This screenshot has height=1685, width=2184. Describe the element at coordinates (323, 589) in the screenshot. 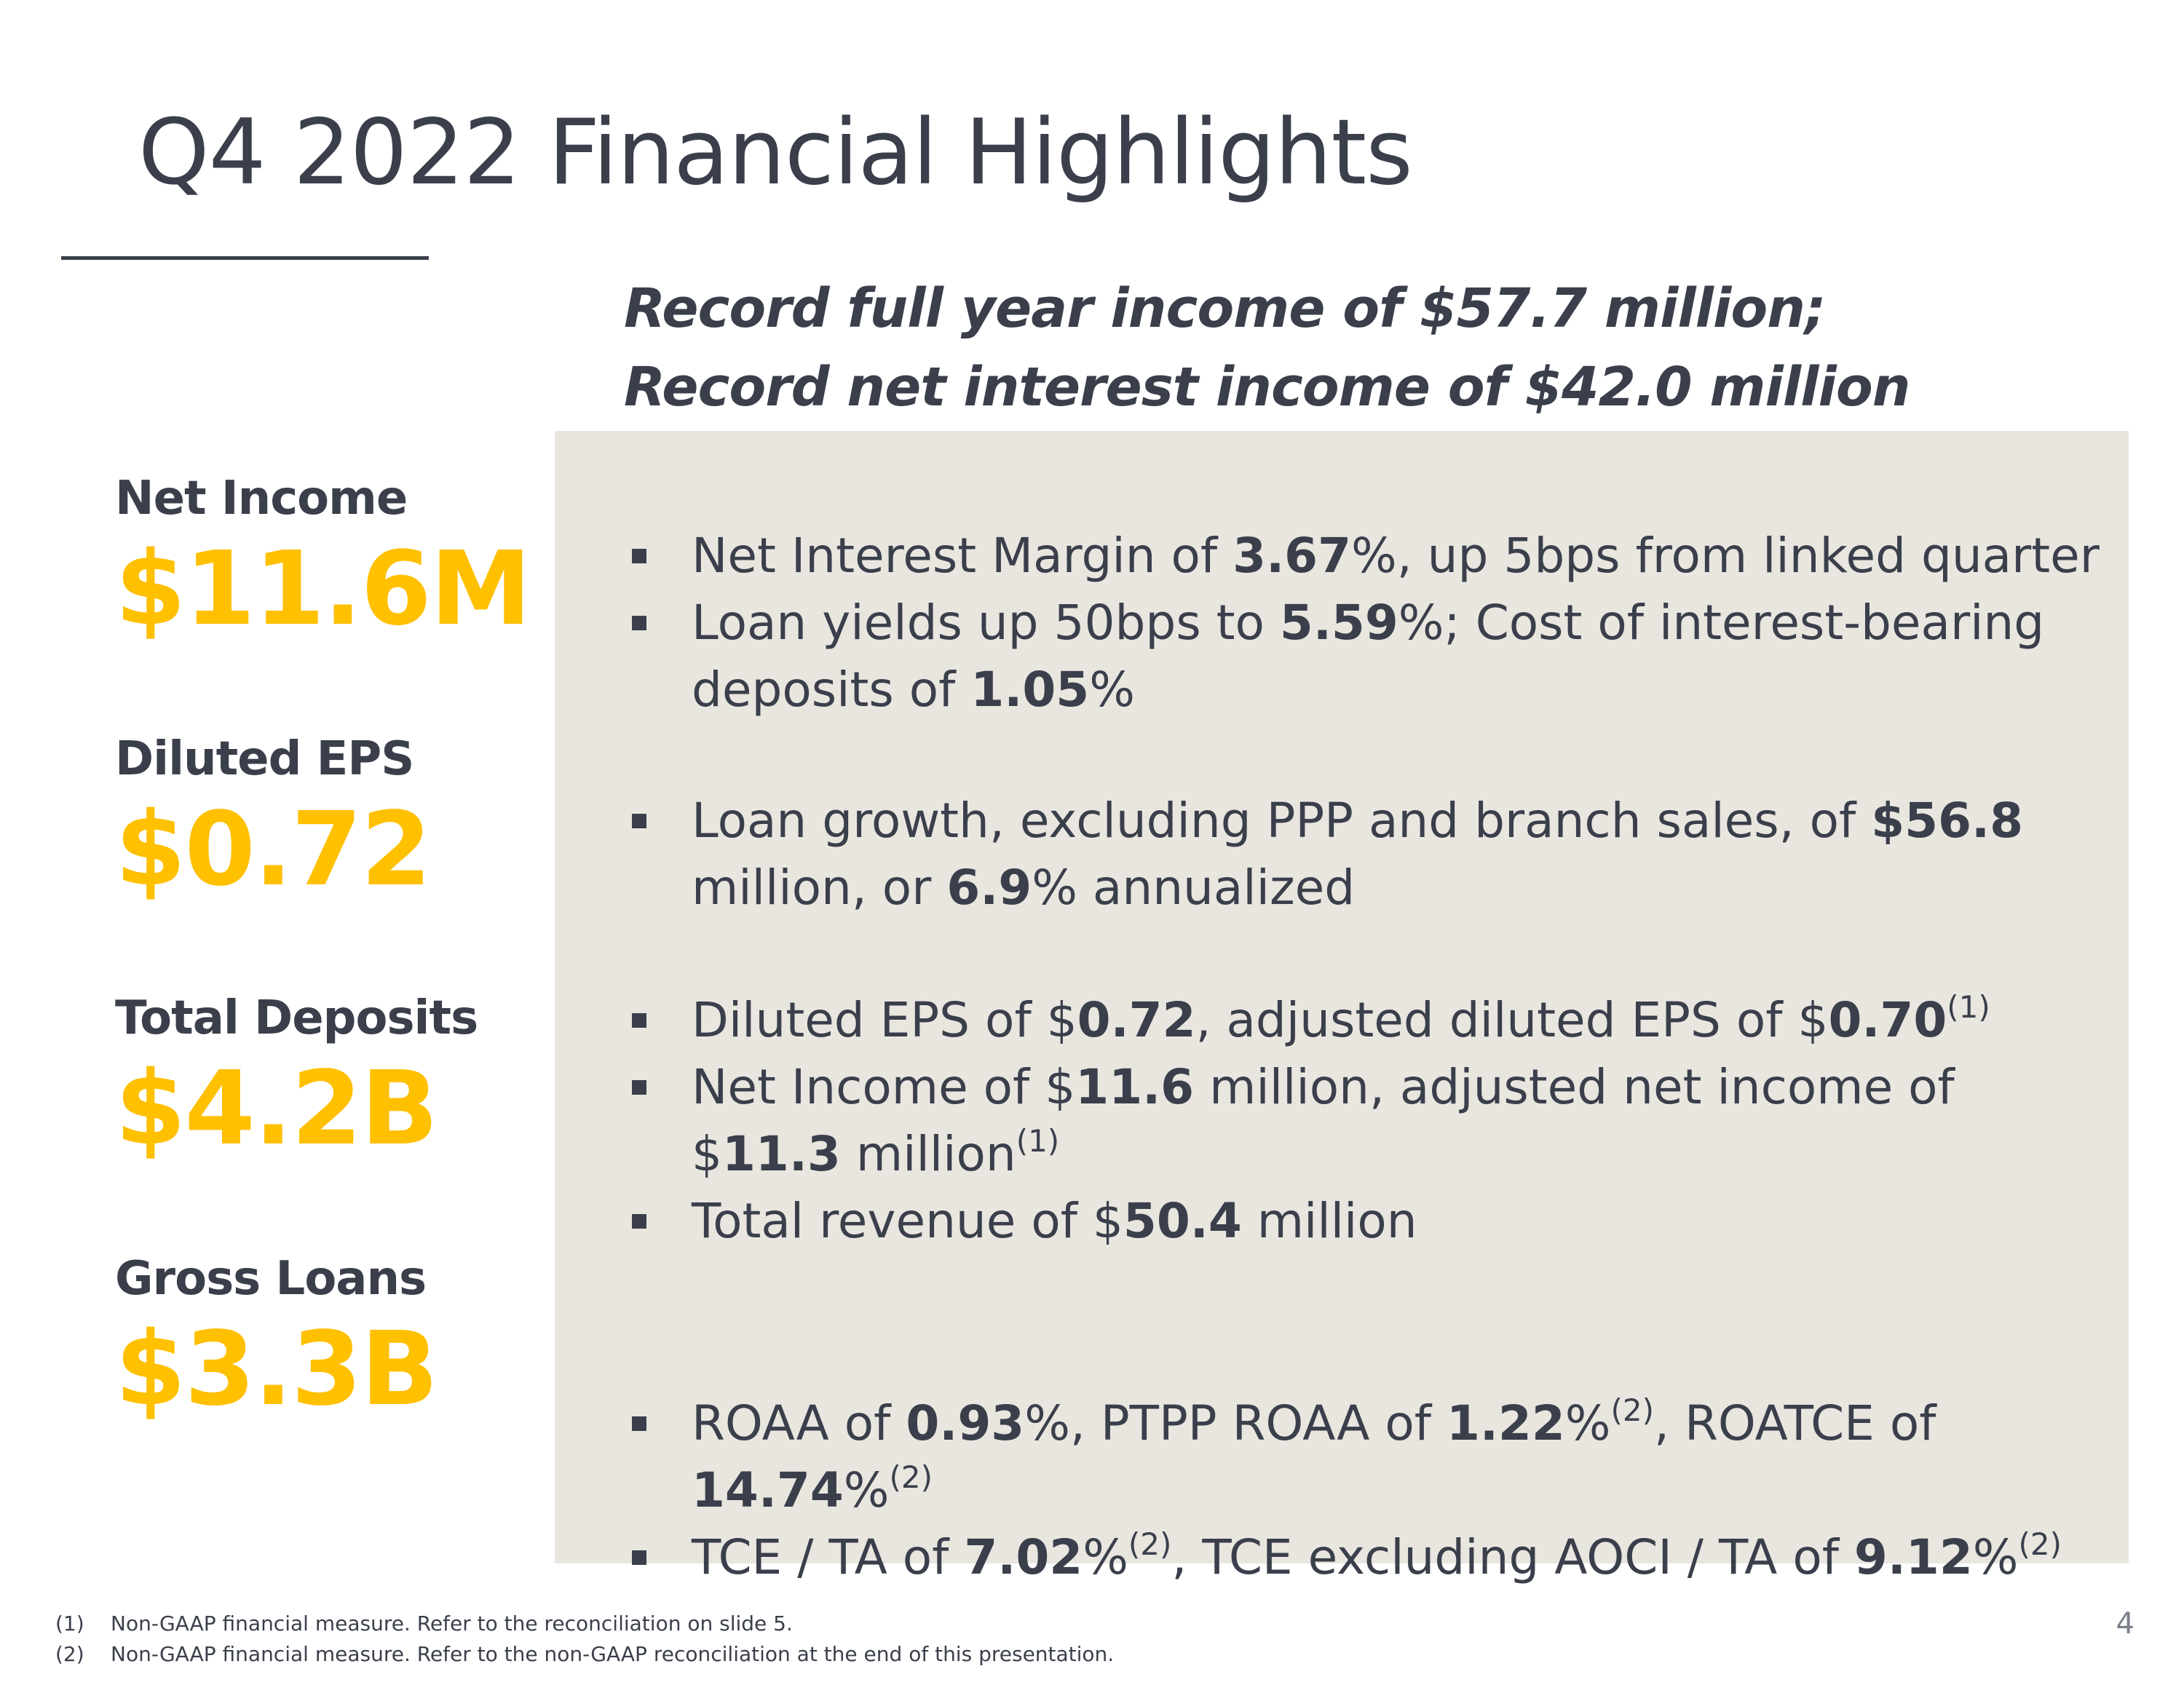

I see `metric-value: $11.6M` at that location.